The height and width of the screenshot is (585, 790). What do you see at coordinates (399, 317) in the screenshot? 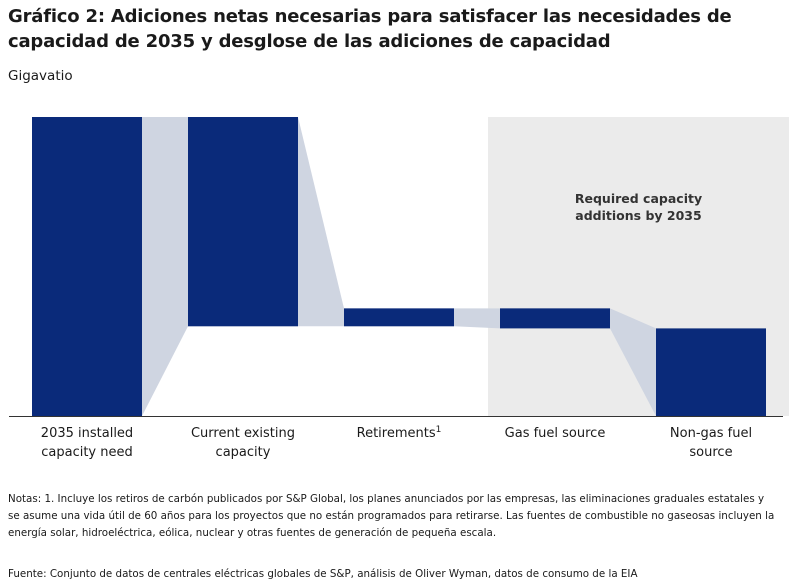
I see `bar-retirements` at bounding box center [399, 317].